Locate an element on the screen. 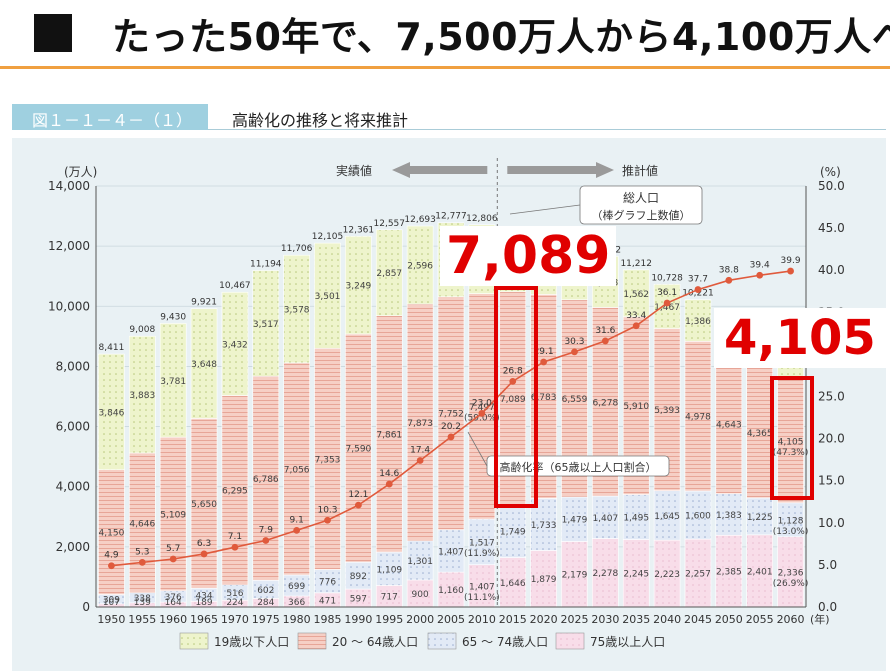  total-label: 8,411 is located at coordinates (112, 348).